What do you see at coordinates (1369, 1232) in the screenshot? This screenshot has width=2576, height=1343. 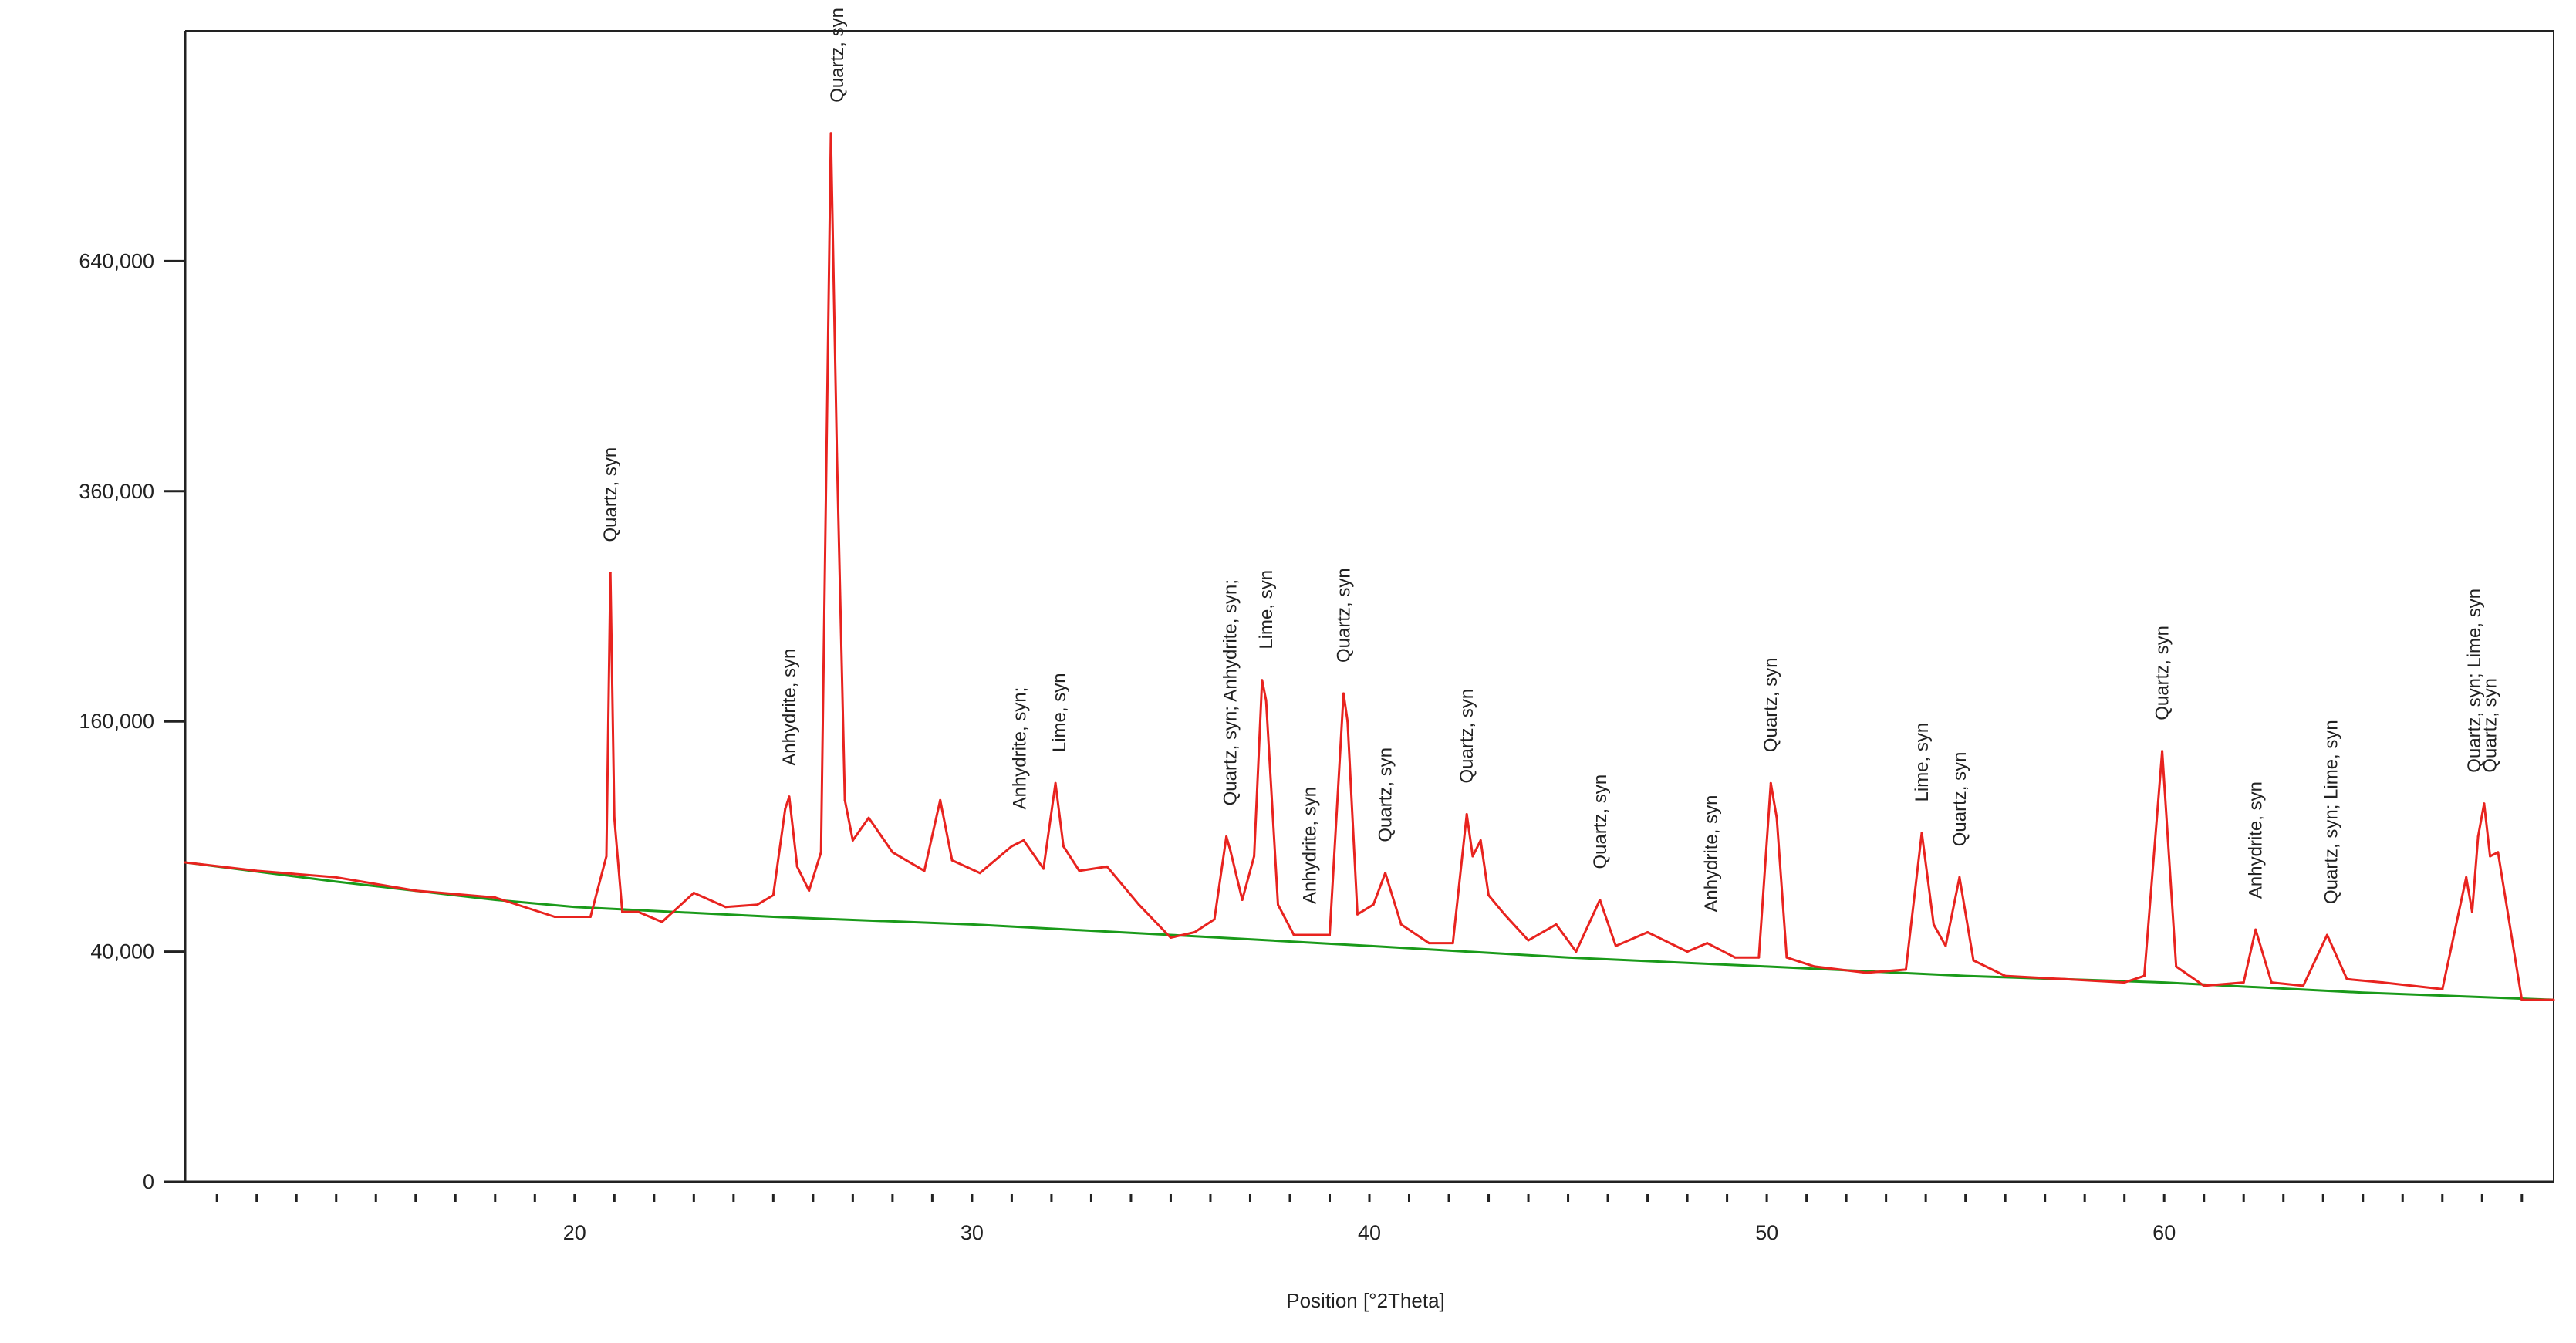 I see `x-tick-label: 40` at bounding box center [1369, 1232].